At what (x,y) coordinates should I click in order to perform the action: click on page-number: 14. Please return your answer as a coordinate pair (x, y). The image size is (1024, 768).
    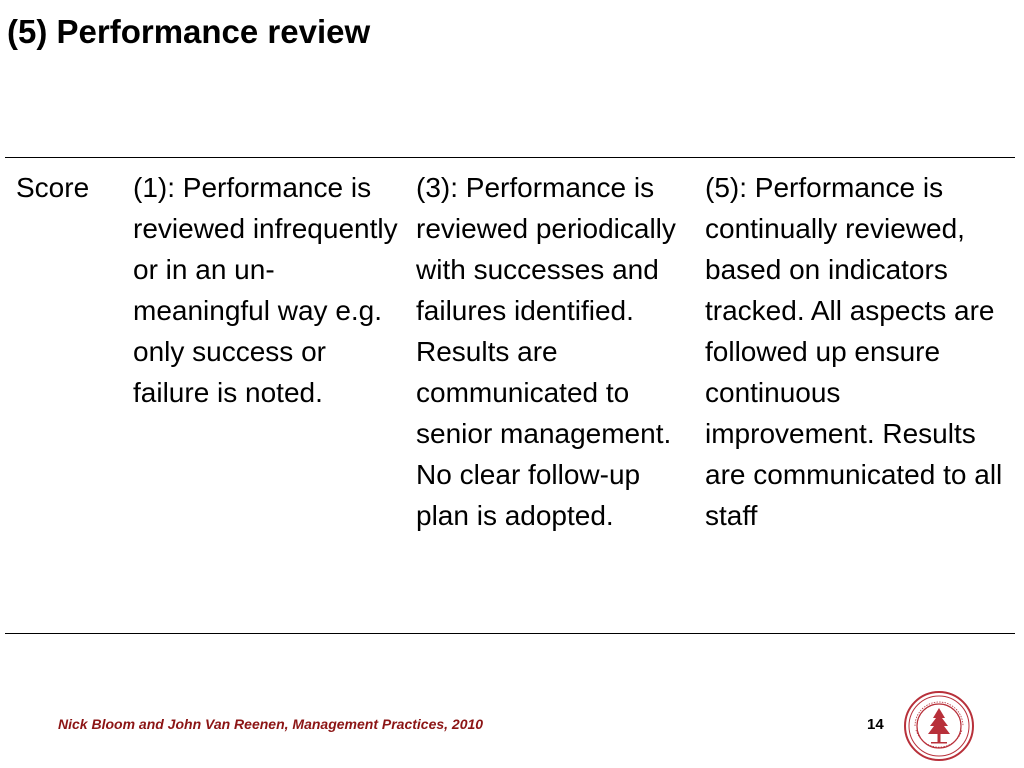
    Looking at the image, I should click on (875, 724).